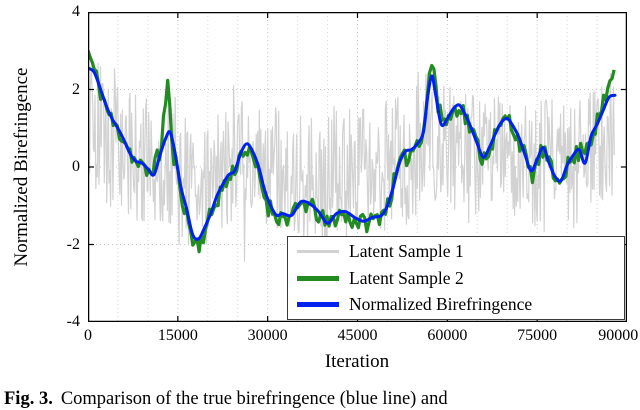 This screenshot has width=640, height=410. Describe the element at coordinates (441, 304) in the screenshot. I see `legend-label: Normalized Birefringence` at that location.